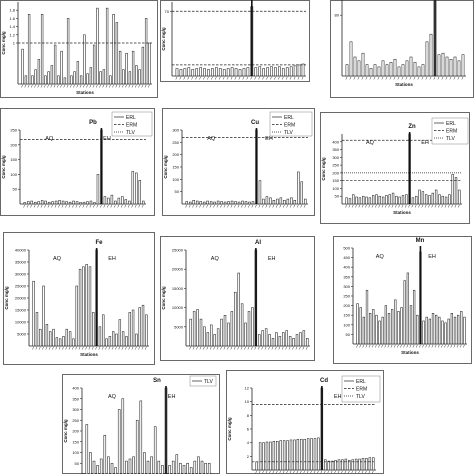  Describe the element at coordinates (112, 259) in the screenshot. I see `region-label-eh: EH` at that location.